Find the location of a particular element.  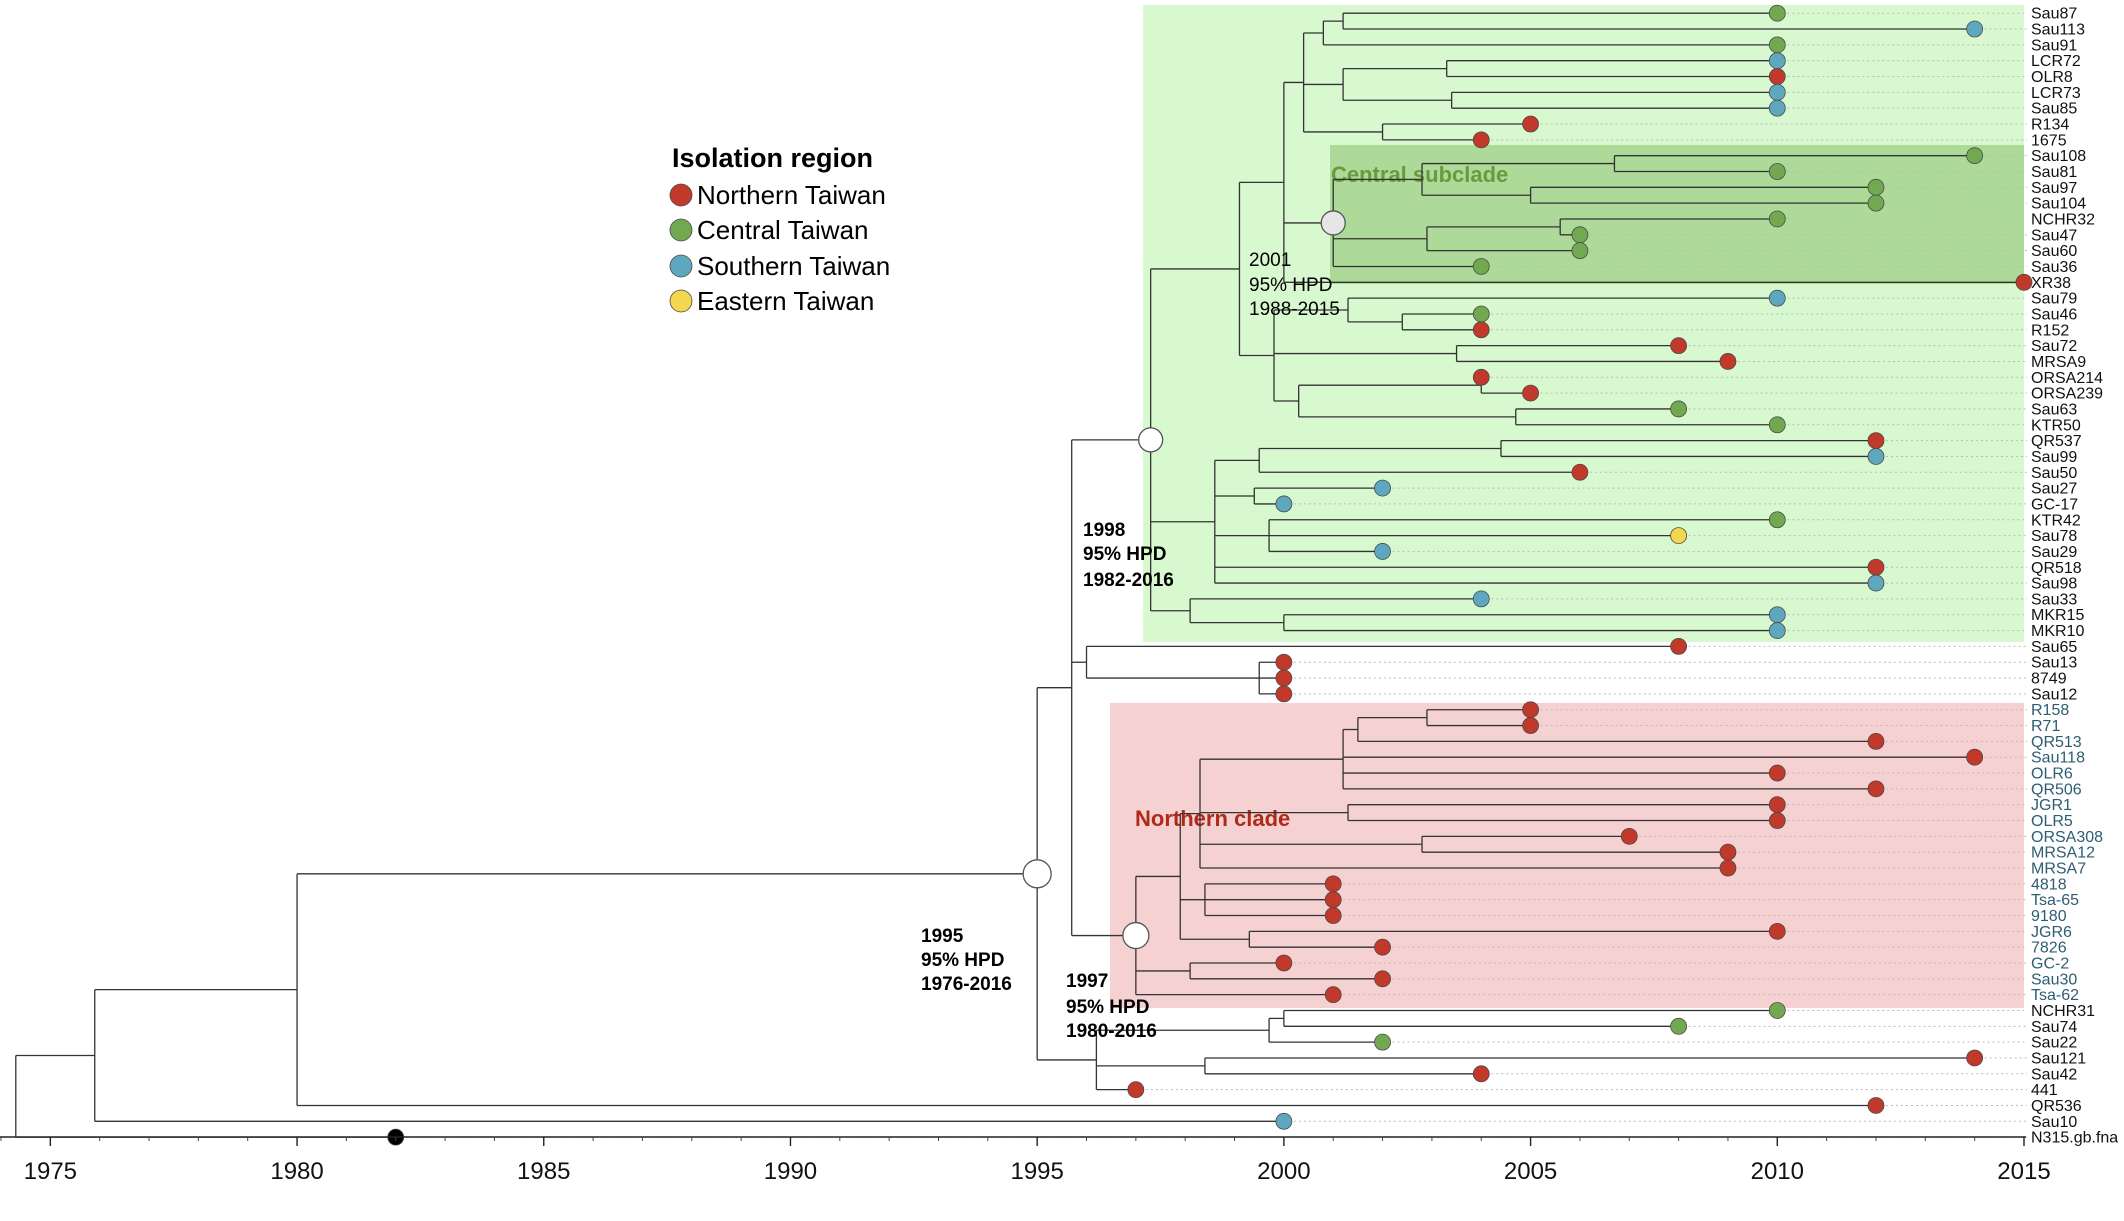

node-annotation-2001: 2001 95% HPD 1988-2015 is located at coordinates (1294, 285).